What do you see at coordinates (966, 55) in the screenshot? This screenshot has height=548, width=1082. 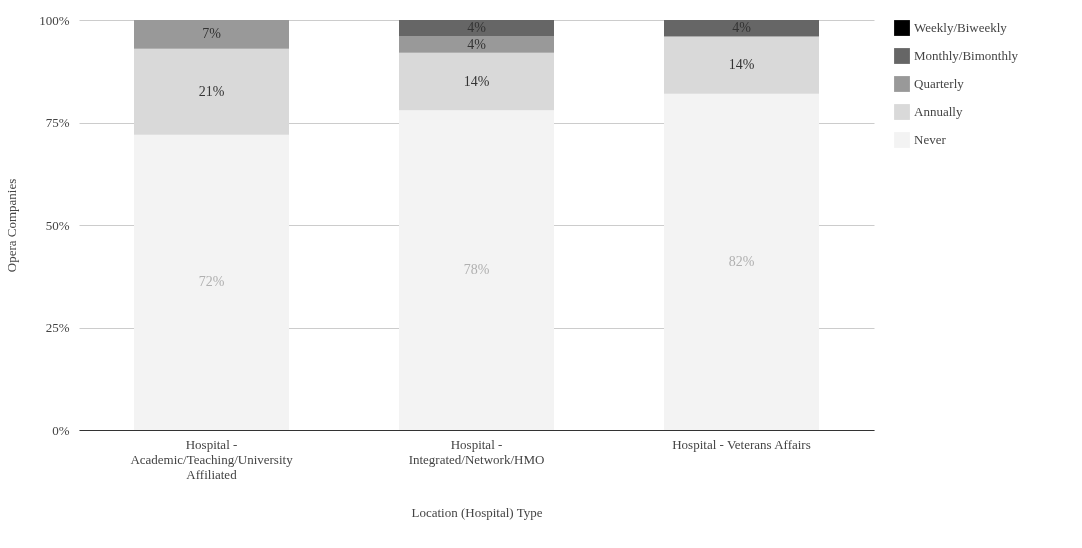 I see `legend-label: Monthly/Bimonthly` at bounding box center [966, 55].